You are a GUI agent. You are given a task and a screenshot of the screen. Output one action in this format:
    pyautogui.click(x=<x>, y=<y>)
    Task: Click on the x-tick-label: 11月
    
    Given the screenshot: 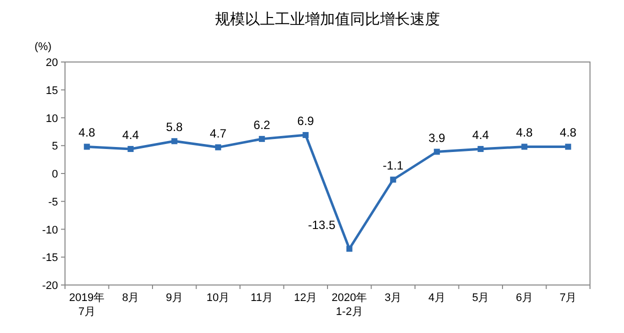 What is the action you would take?
    pyautogui.click(x=262, y=298)
    